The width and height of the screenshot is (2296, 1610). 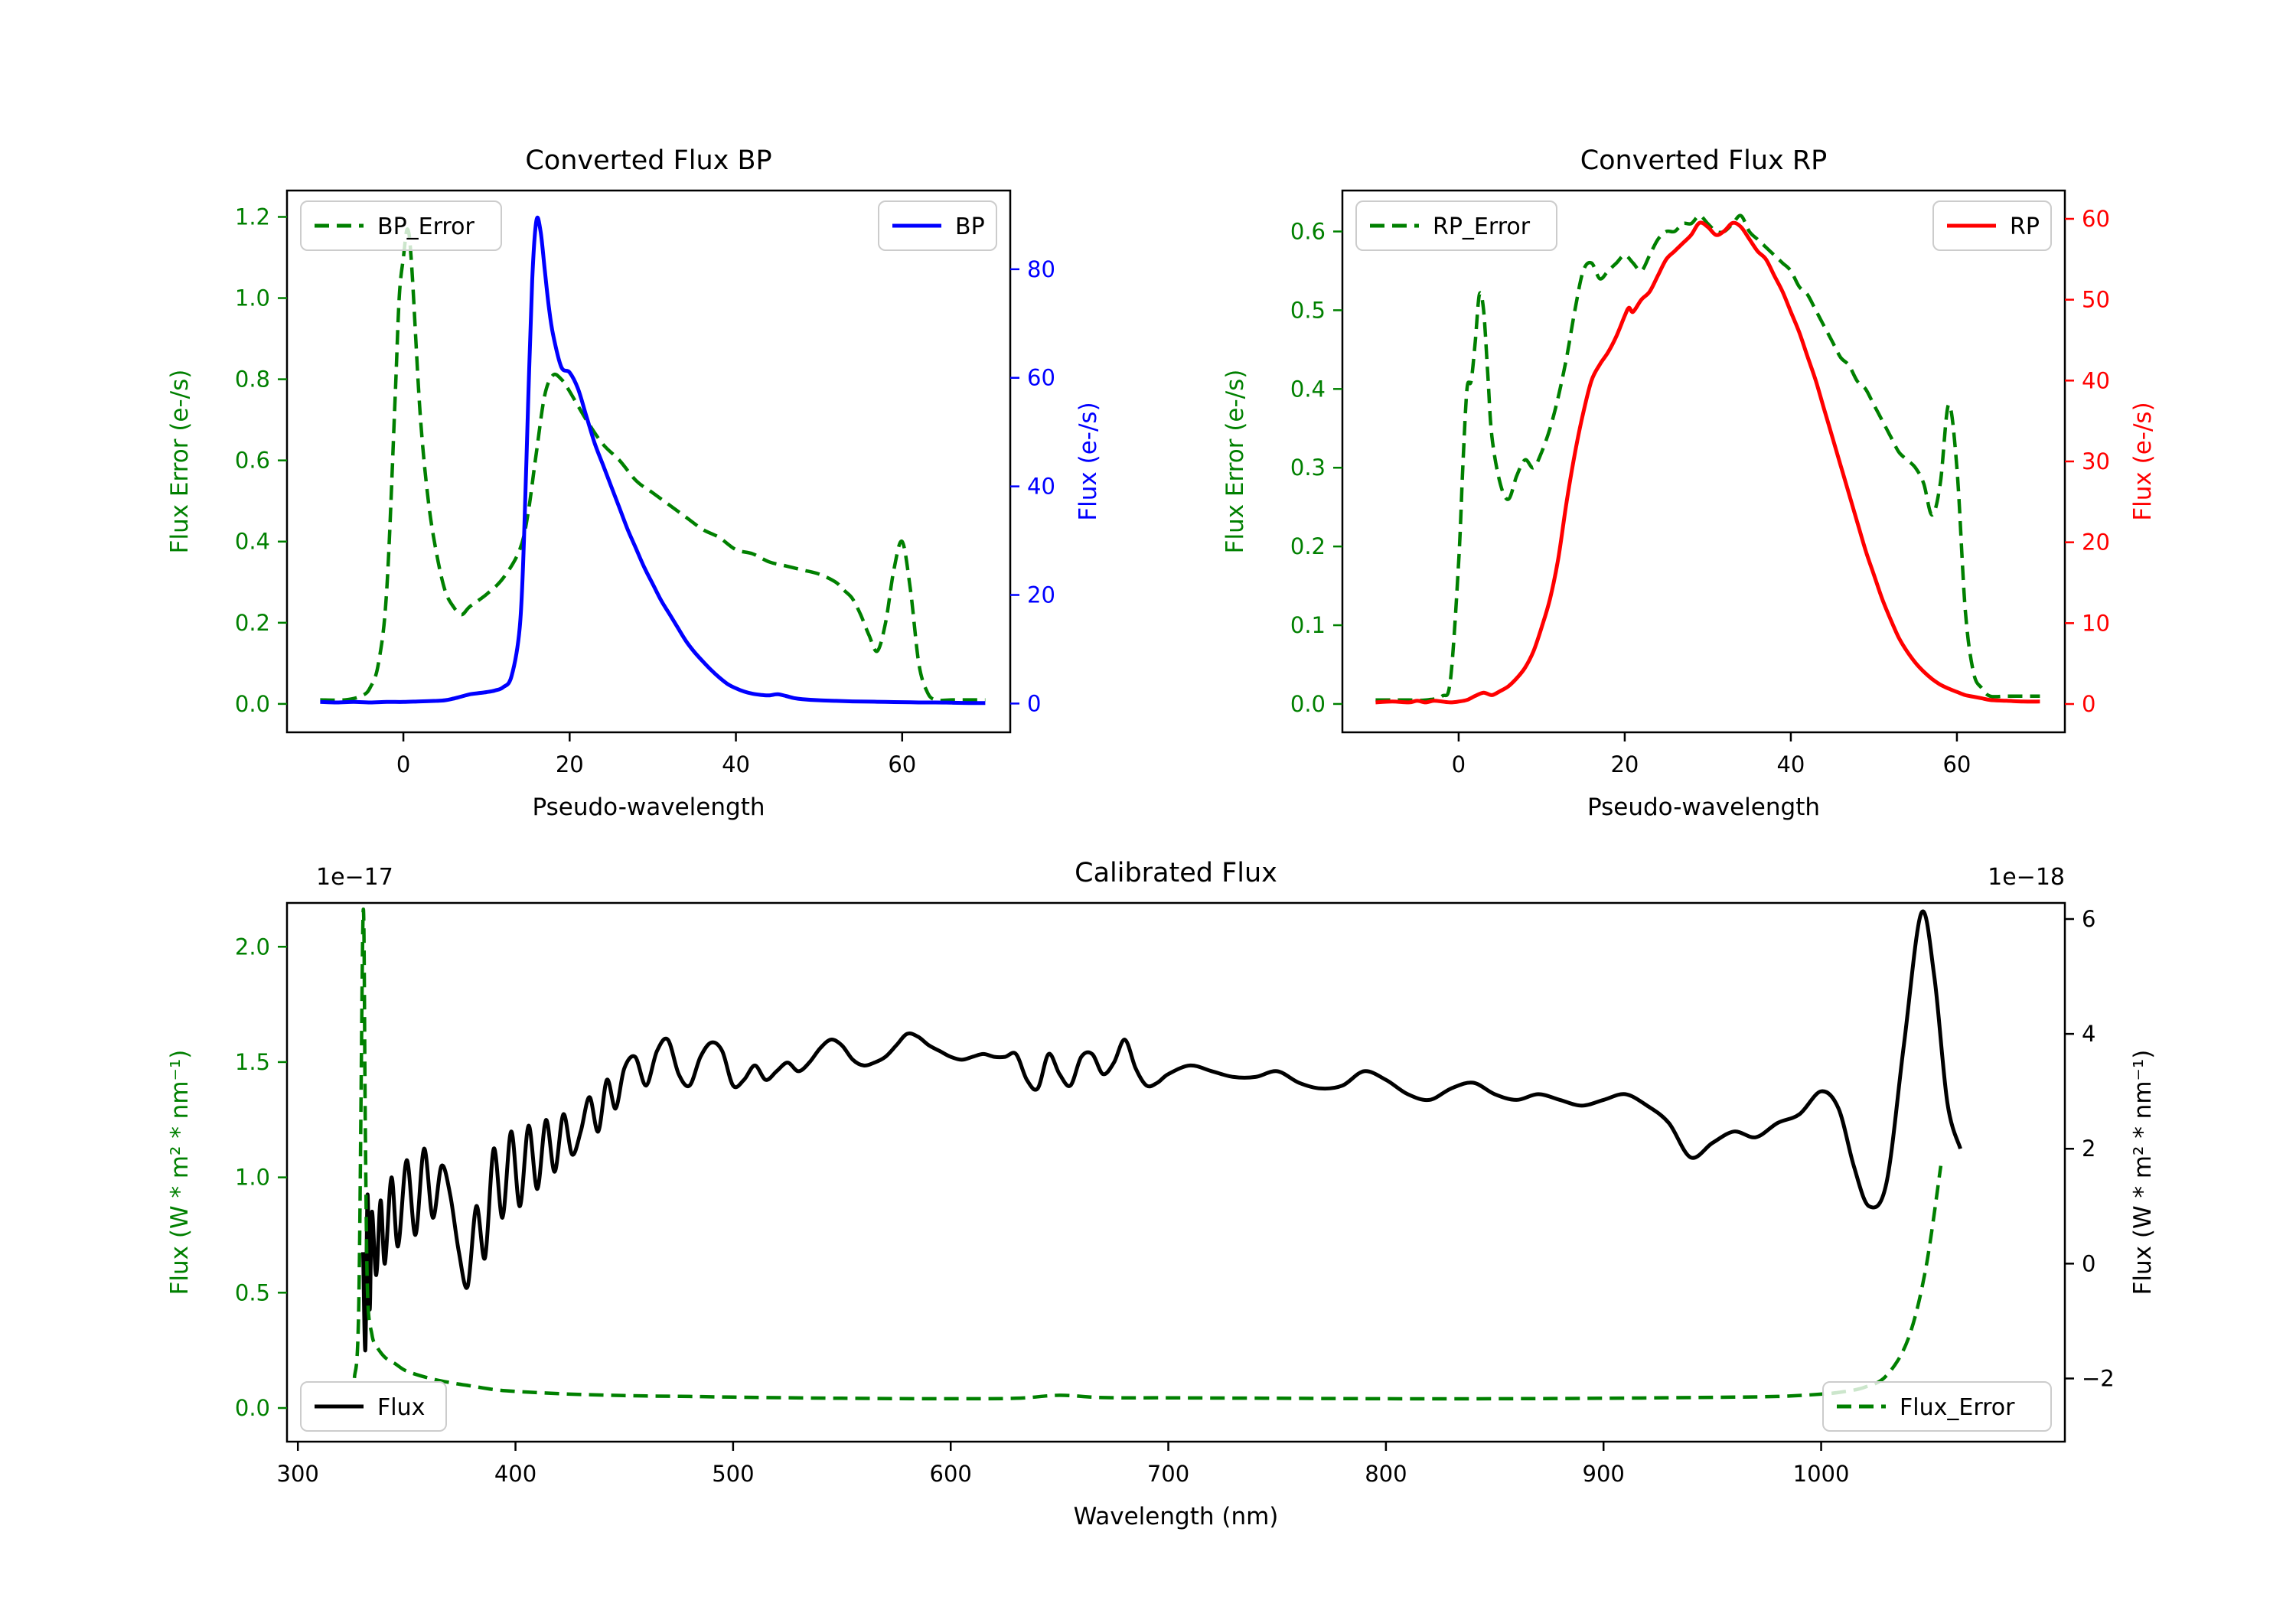 What do you see at coordinates (648, 808) in the screenshot?
I see `bp-xlabel: Pseudo-wavelength` at bounding box center [648, 808].